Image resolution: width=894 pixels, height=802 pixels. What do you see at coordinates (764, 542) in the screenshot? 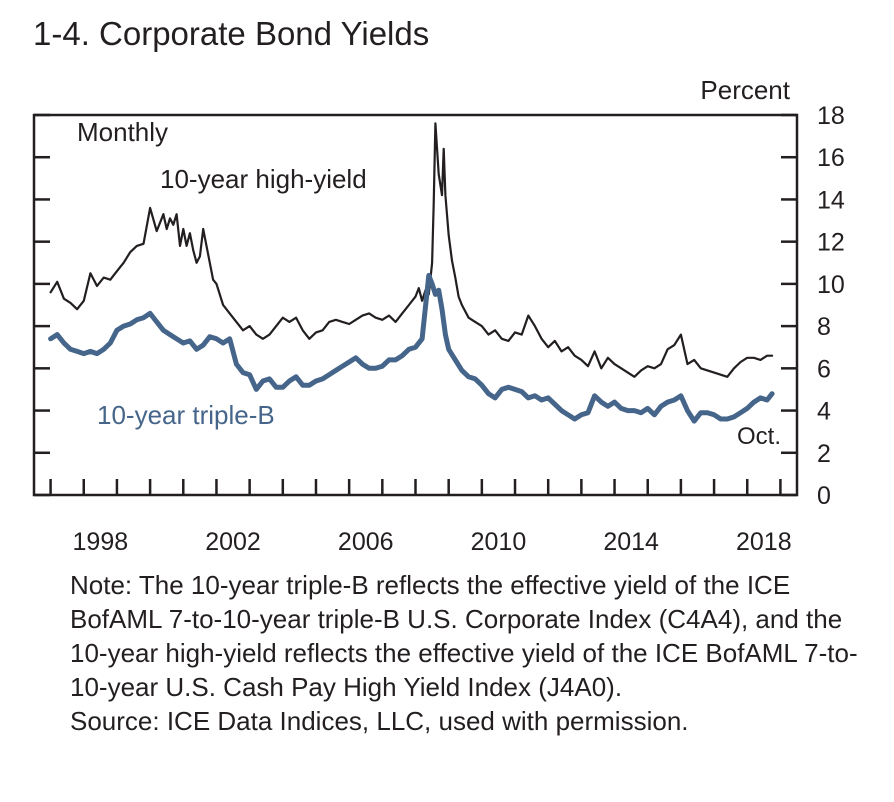
I see `x-tick-label: 2018` at bounding box center [764, 542].